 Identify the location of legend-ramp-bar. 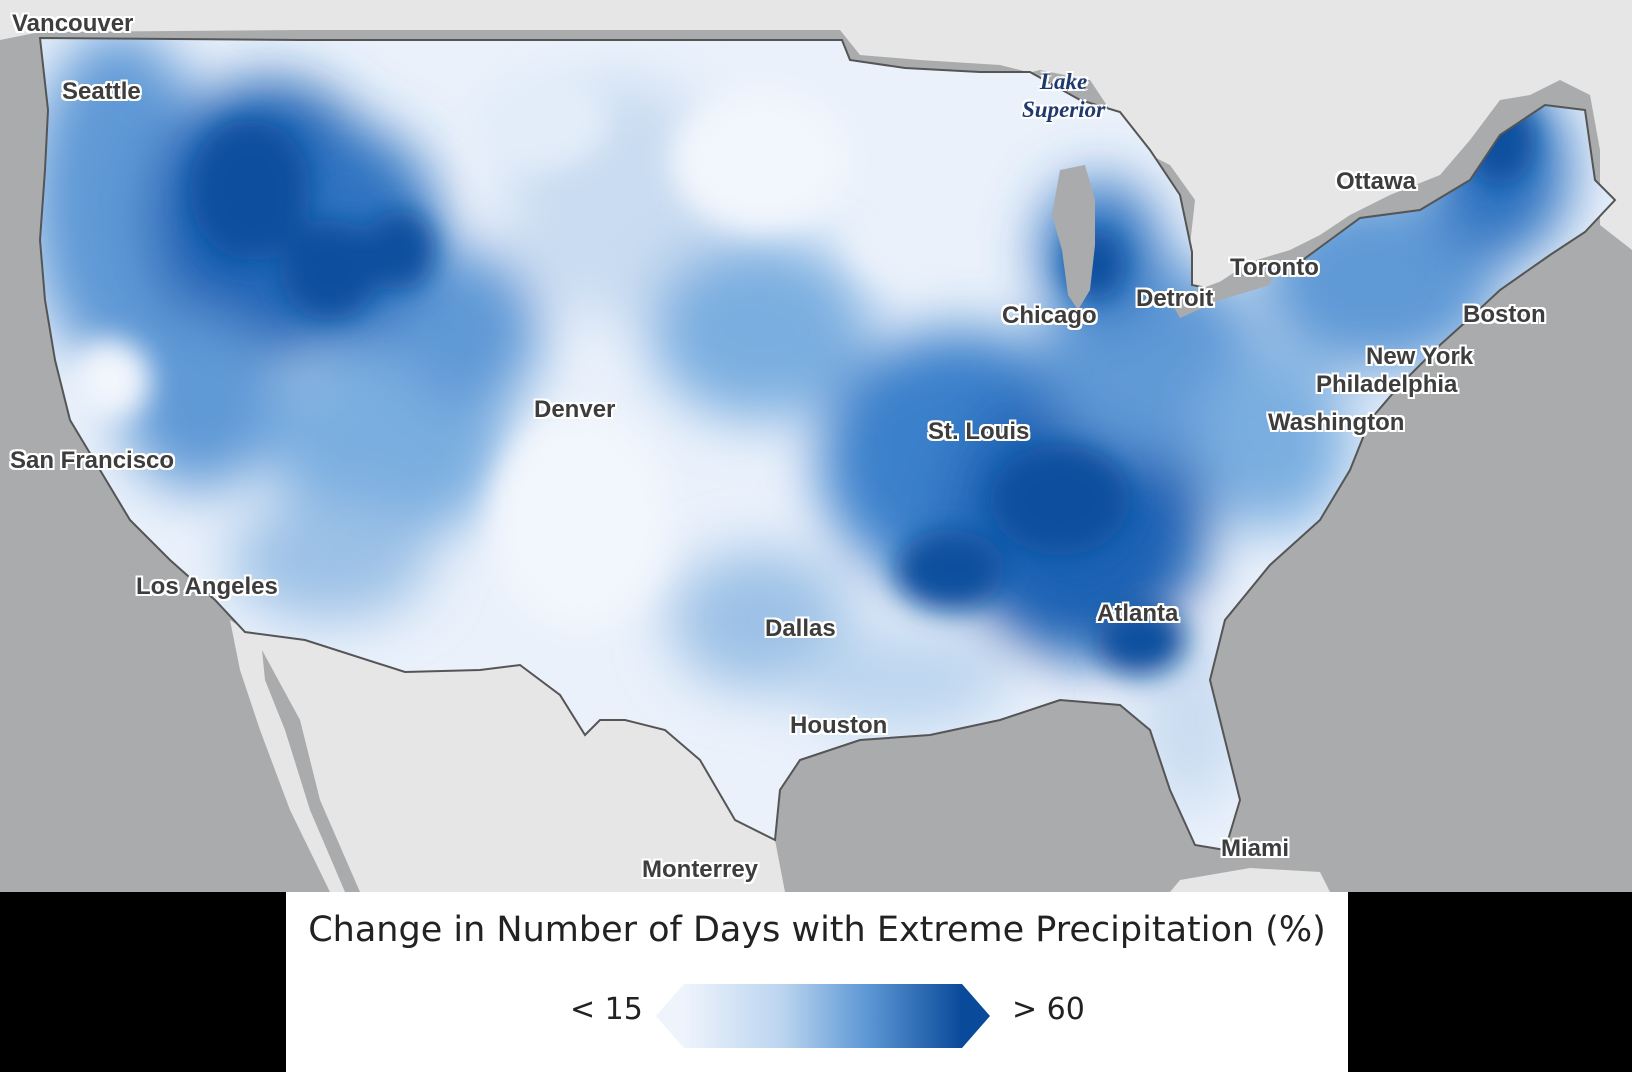
(823, 1016).